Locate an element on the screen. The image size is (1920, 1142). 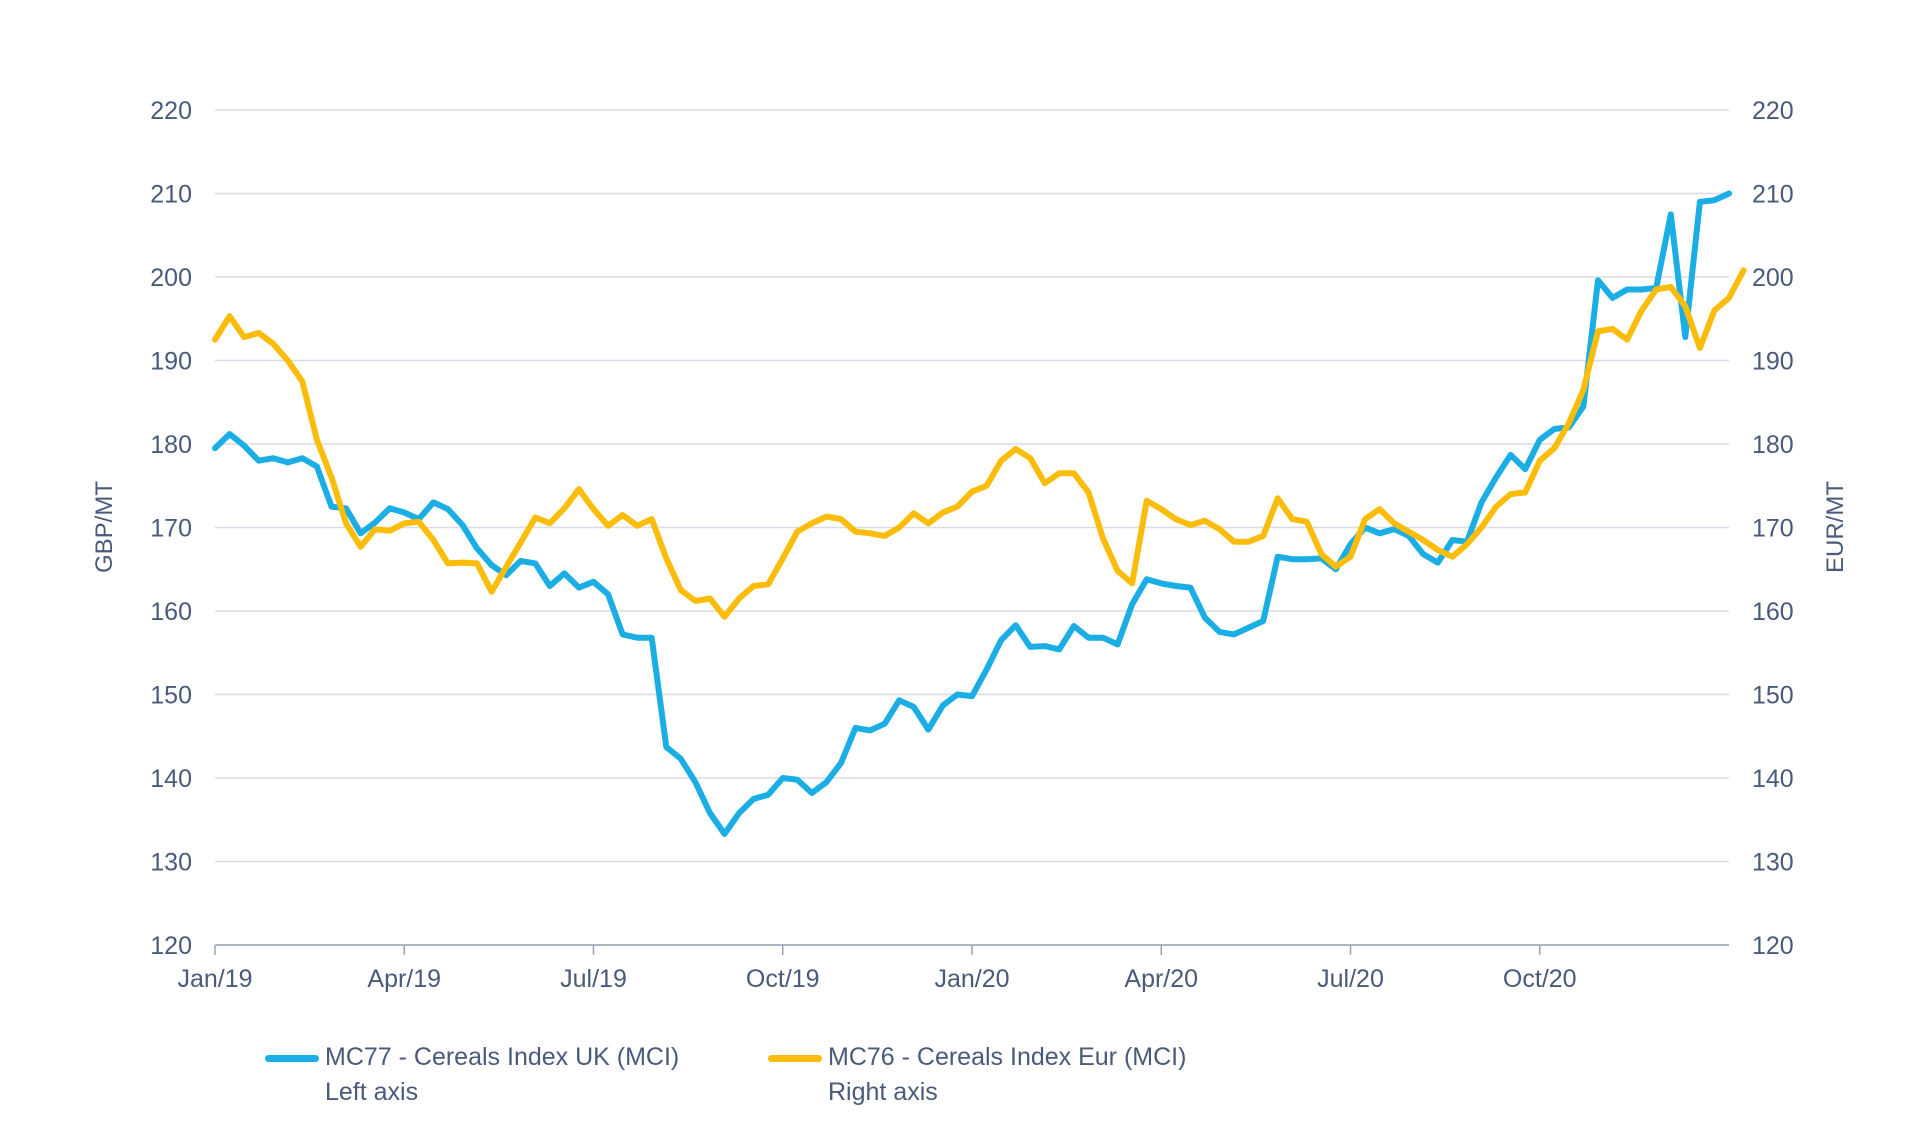
right-tick-label: 210 is located at coordinates (1773, 195).